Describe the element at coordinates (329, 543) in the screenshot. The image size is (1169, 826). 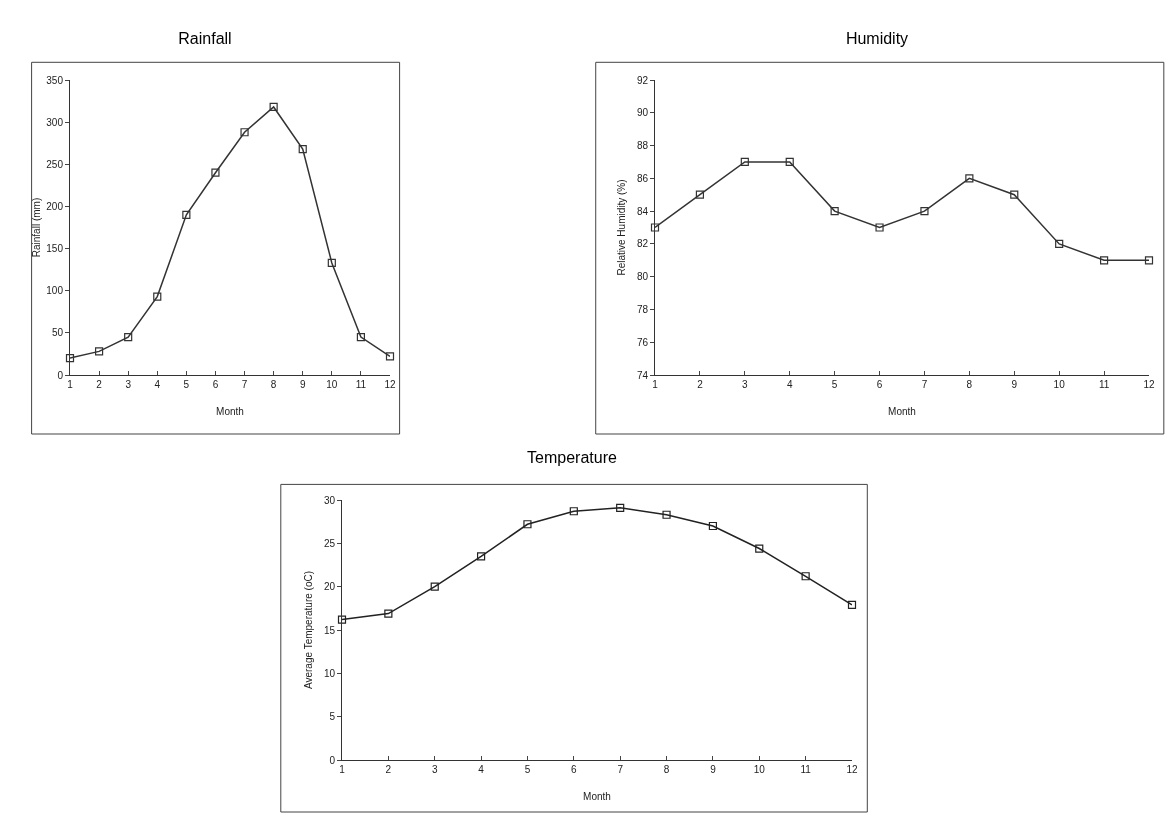
I see `y-tick-label: 25` at that location.